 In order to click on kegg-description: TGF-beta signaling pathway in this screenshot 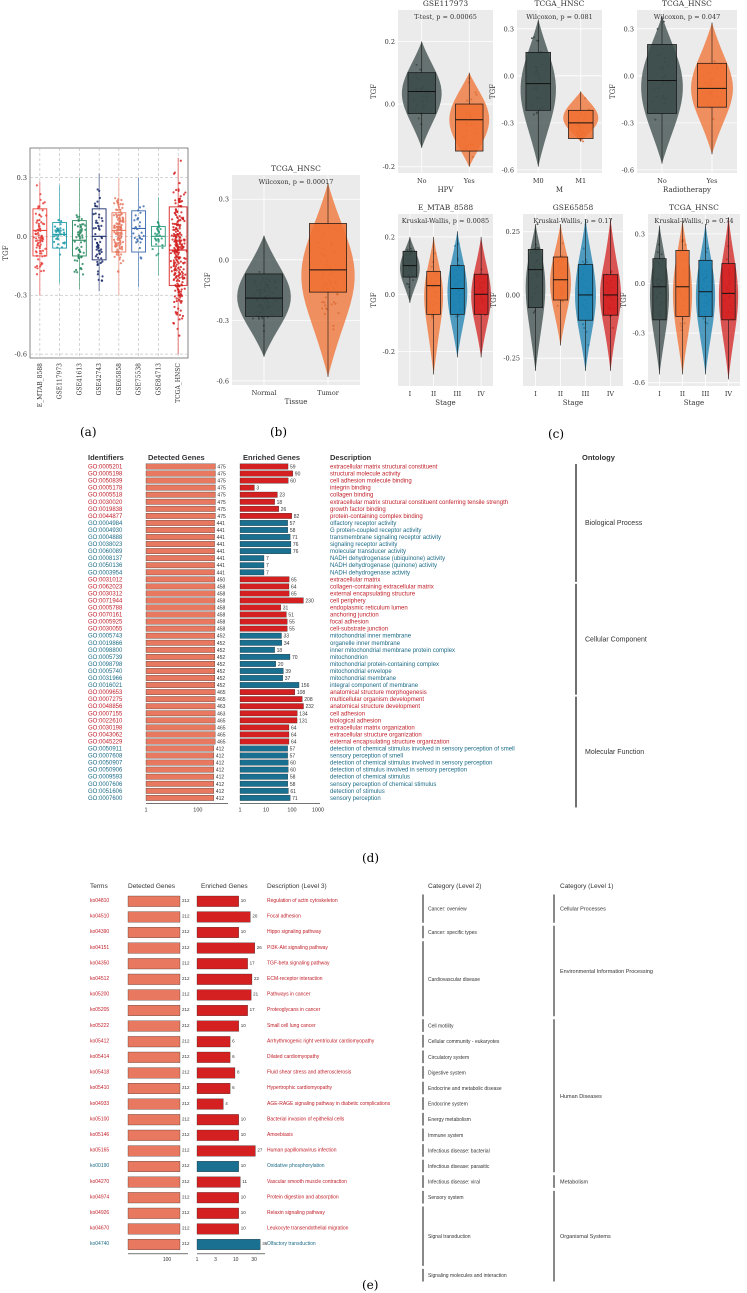, I will do `click(298, 963)`.